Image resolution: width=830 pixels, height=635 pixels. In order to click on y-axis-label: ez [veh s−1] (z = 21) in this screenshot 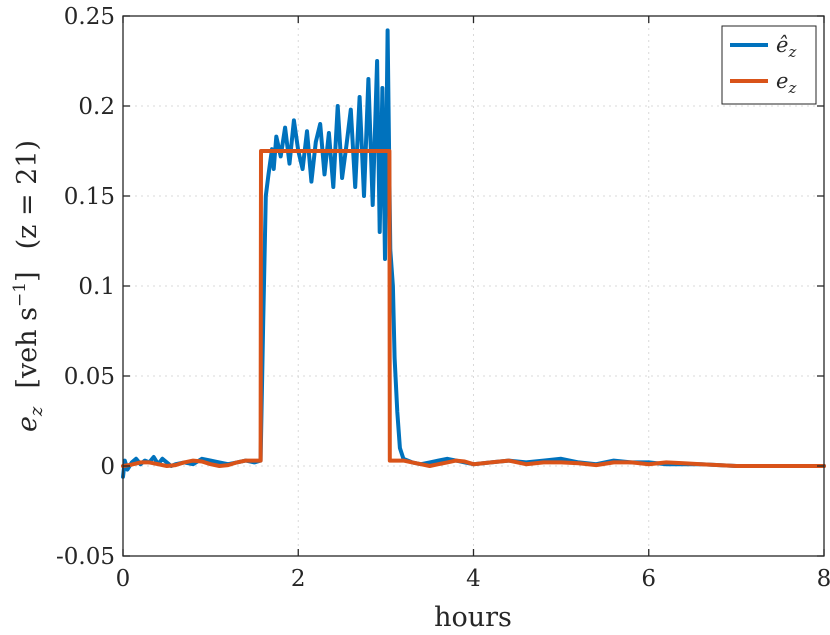, I will do `click(28, 286)`.